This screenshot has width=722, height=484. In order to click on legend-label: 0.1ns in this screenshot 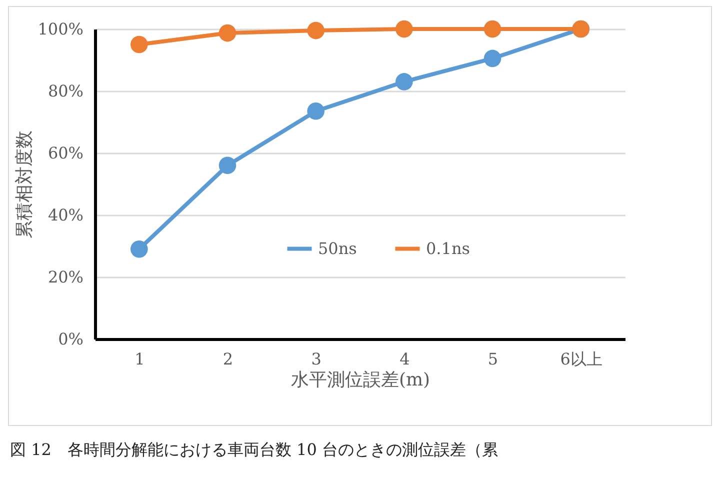, I will do `click(448, 248)`.